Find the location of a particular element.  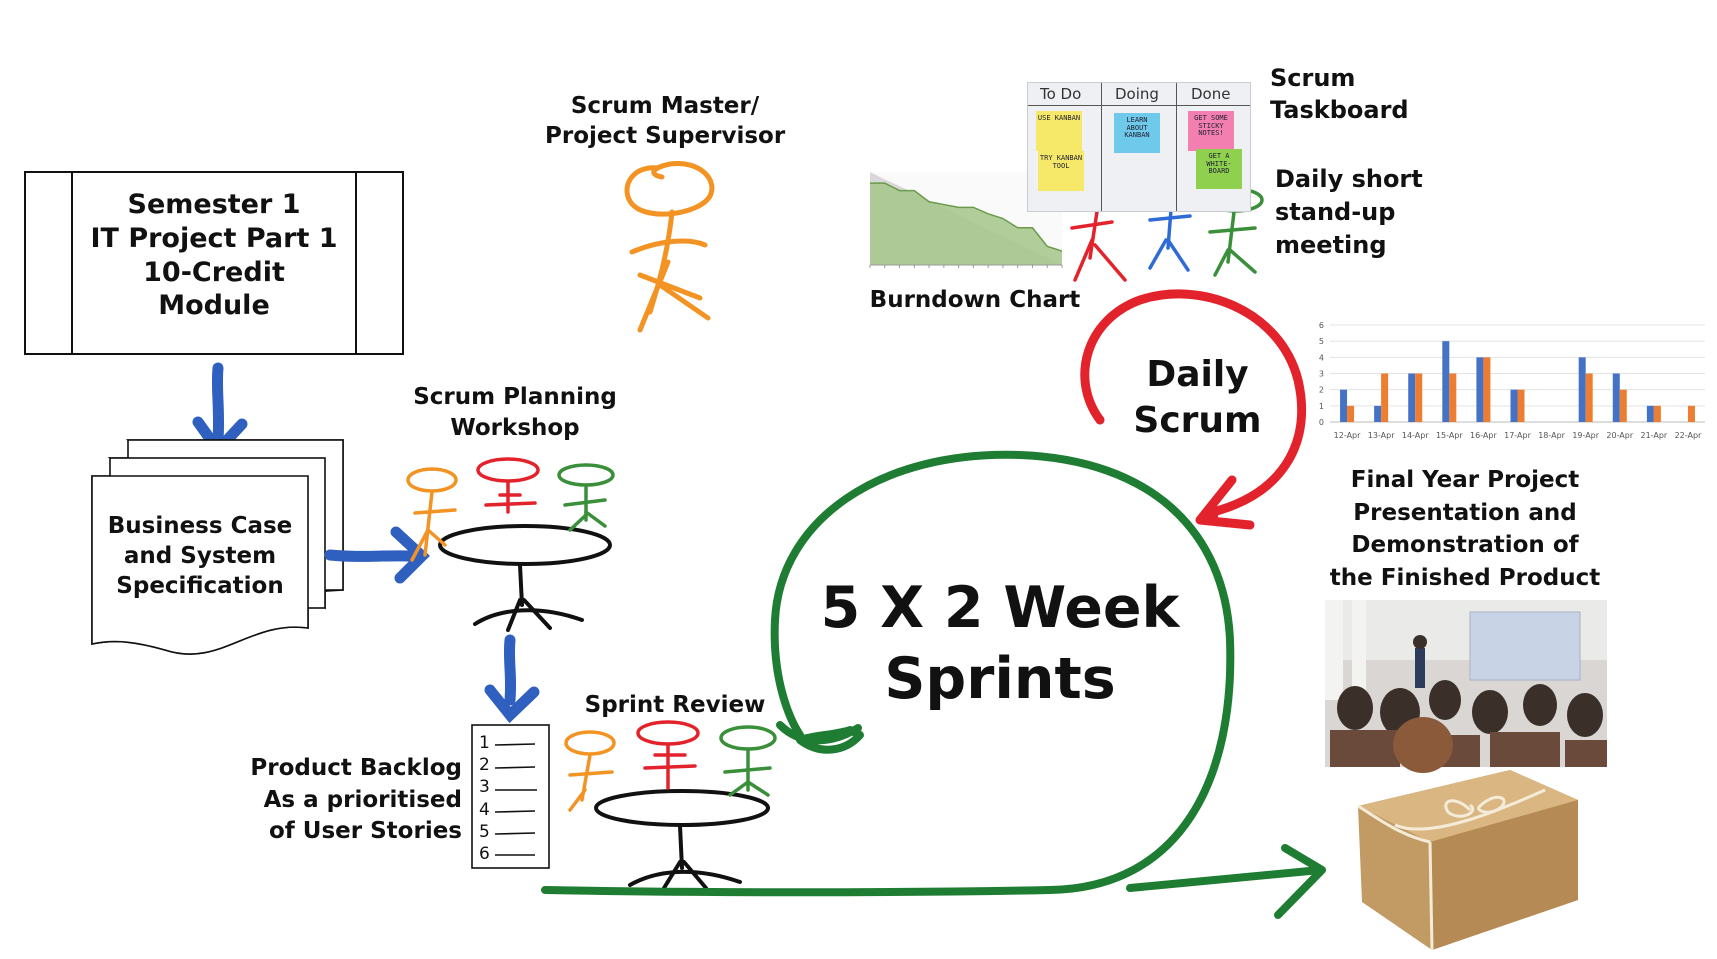

review-green-figure-icon is located at coordinates (748, 761).